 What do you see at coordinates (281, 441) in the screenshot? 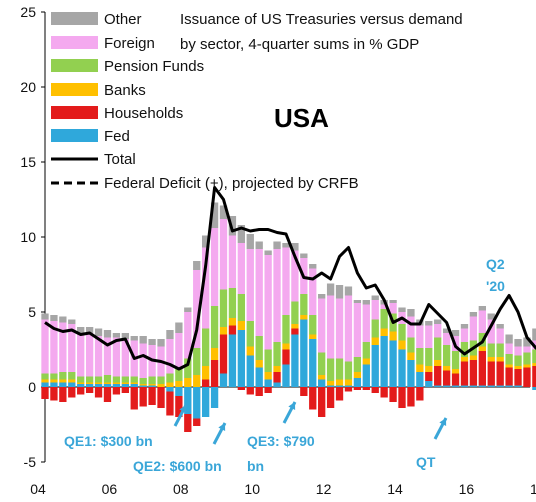
I see `annotation-label: QE3: $790` at bounding box center [281, 441].